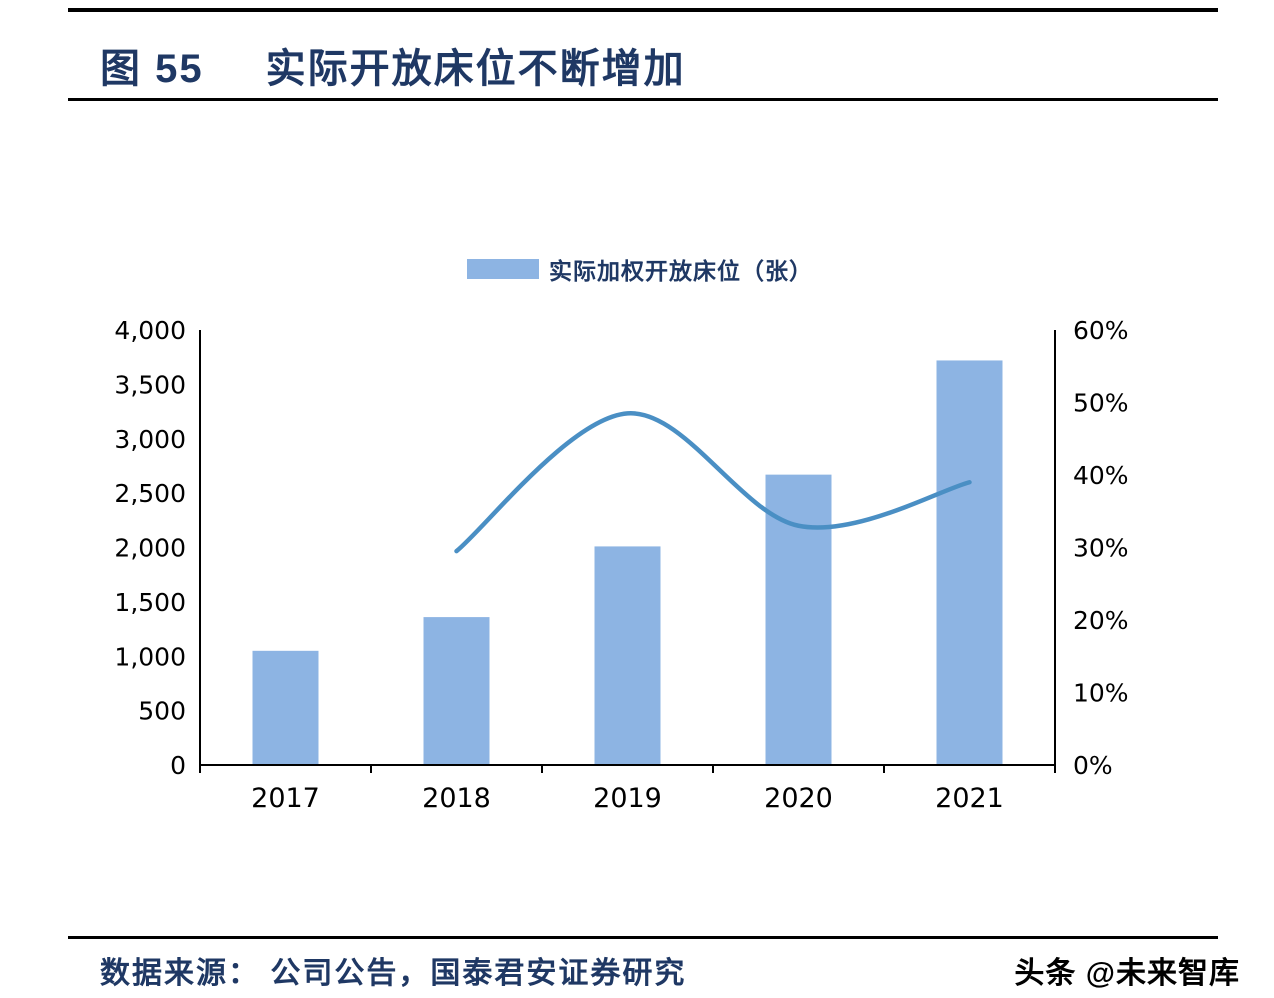 This screenshot has width=1274, height=998. I want to click on y-axis-tick-label: 0, so click(178, 765).